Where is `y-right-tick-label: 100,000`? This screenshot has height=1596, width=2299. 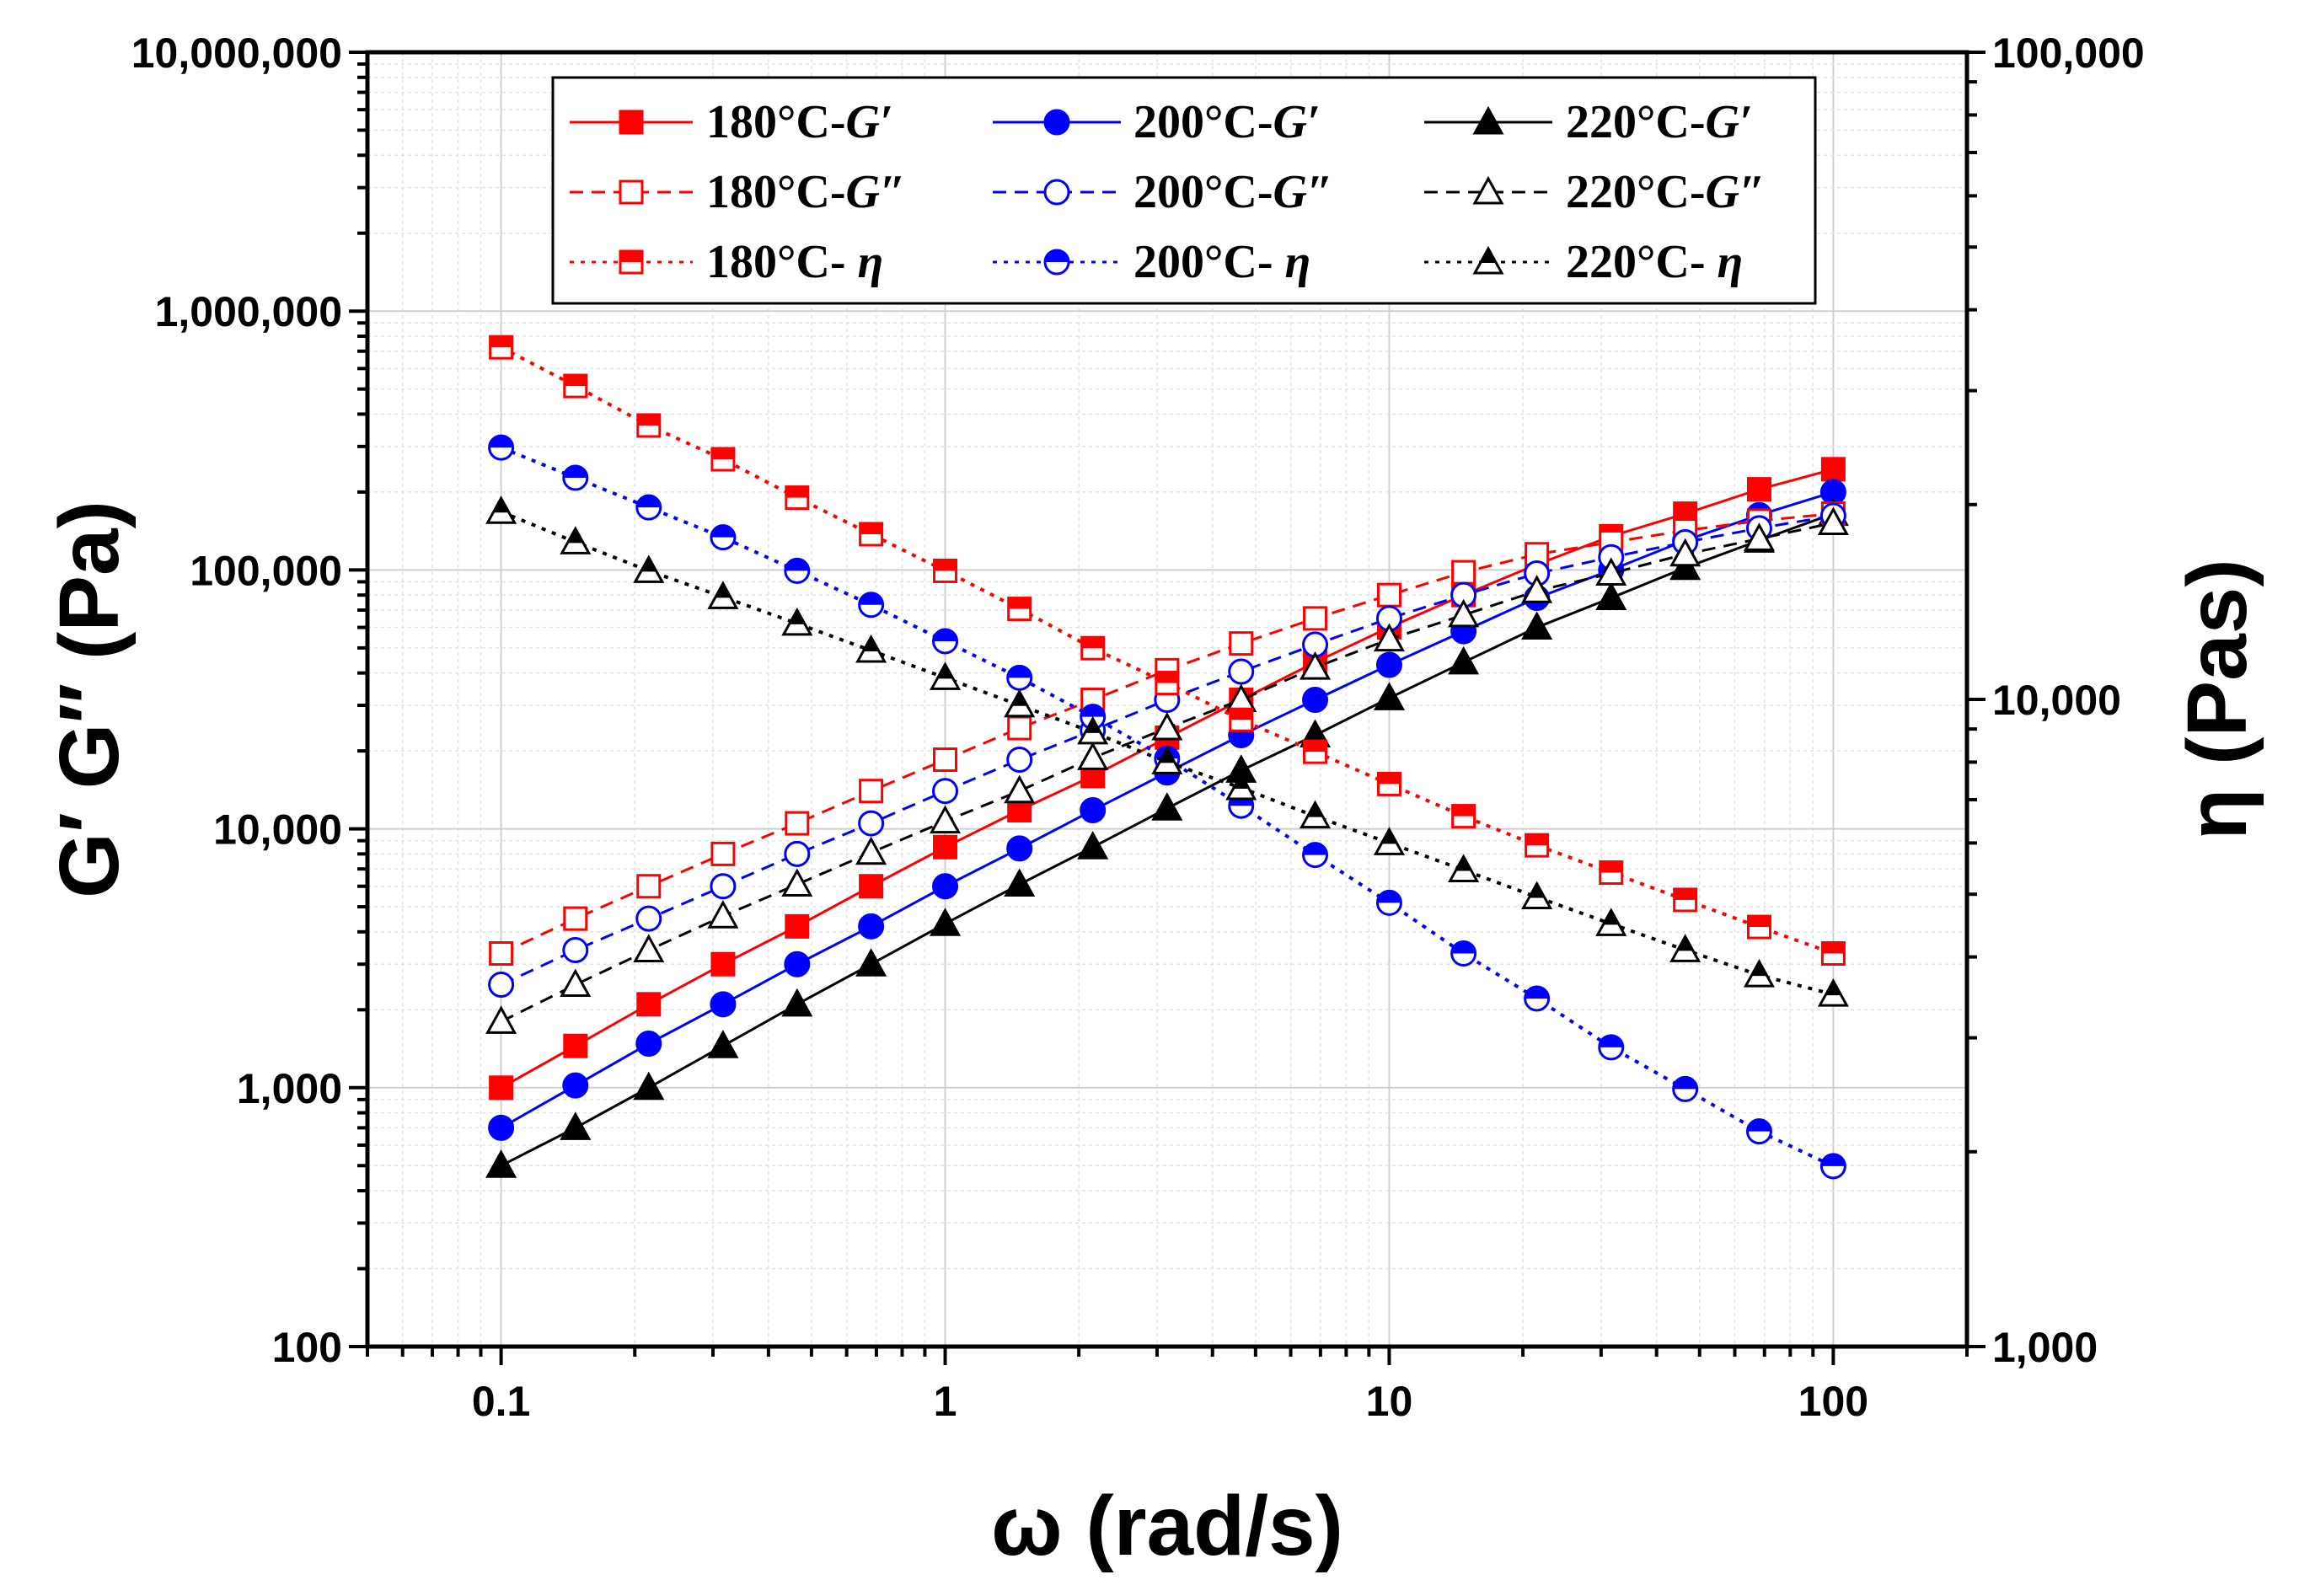
y-right-tick-label: 100,000 is located at coordinates (2068, 53).